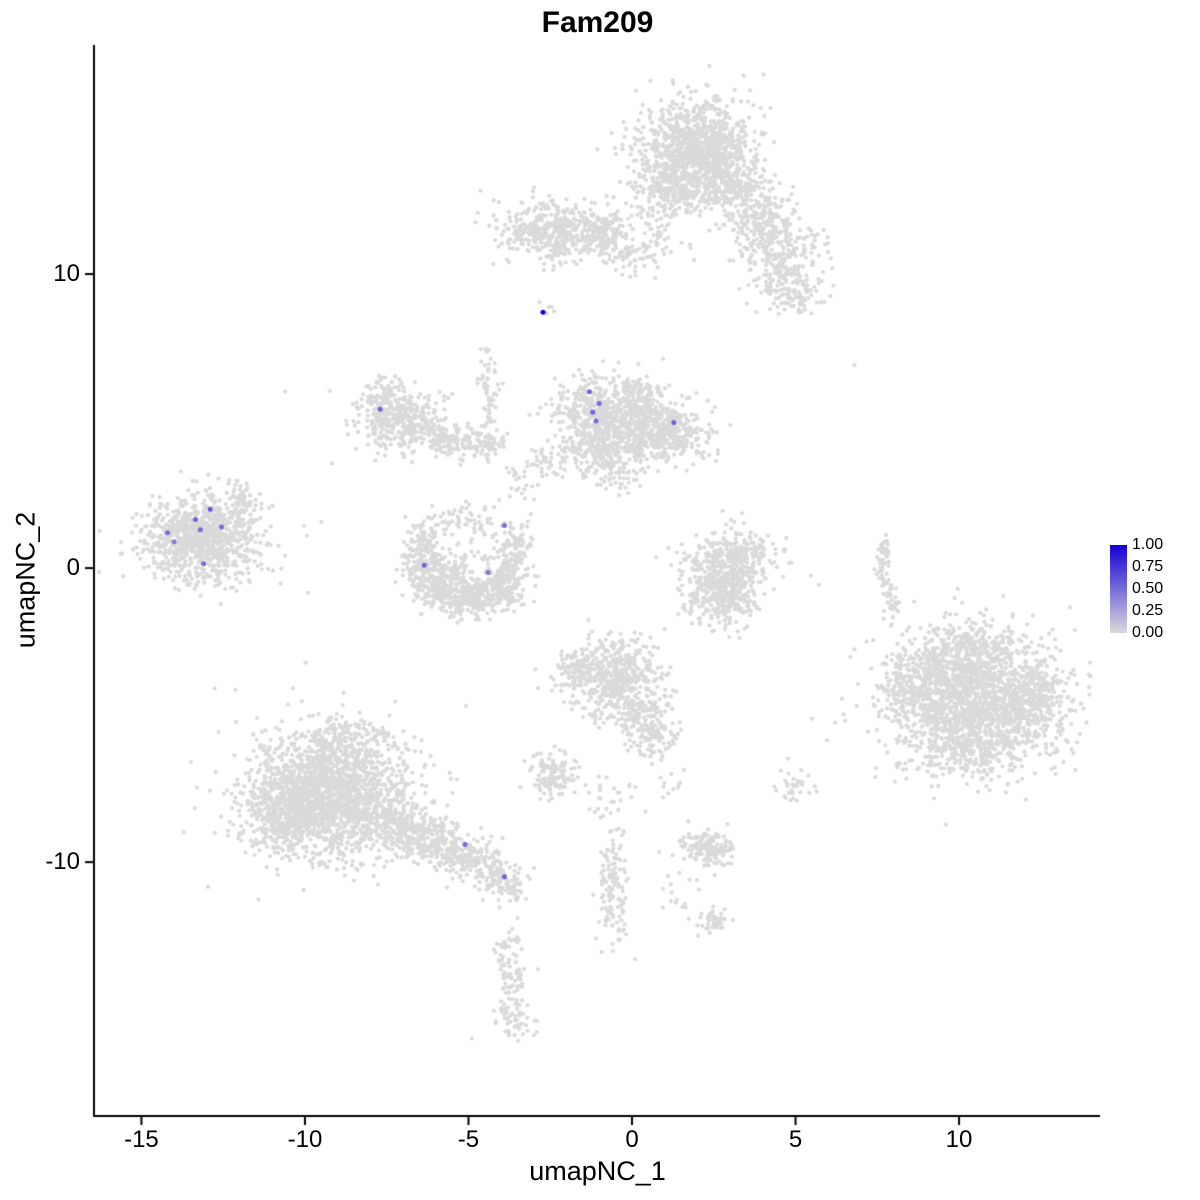 This screenshot has width=1200, height=1200. What do you see at coordinates (141, 1139) in the screenshot?
I see `x-tick-label-0: -15` at bounding box center [141, 1139].